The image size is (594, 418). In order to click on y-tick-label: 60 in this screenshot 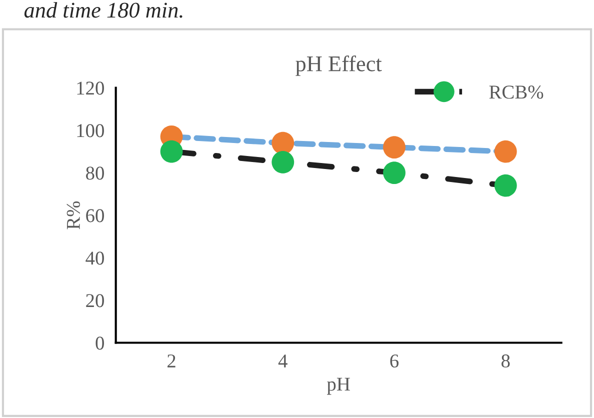, I will do `click(95, 215)`.